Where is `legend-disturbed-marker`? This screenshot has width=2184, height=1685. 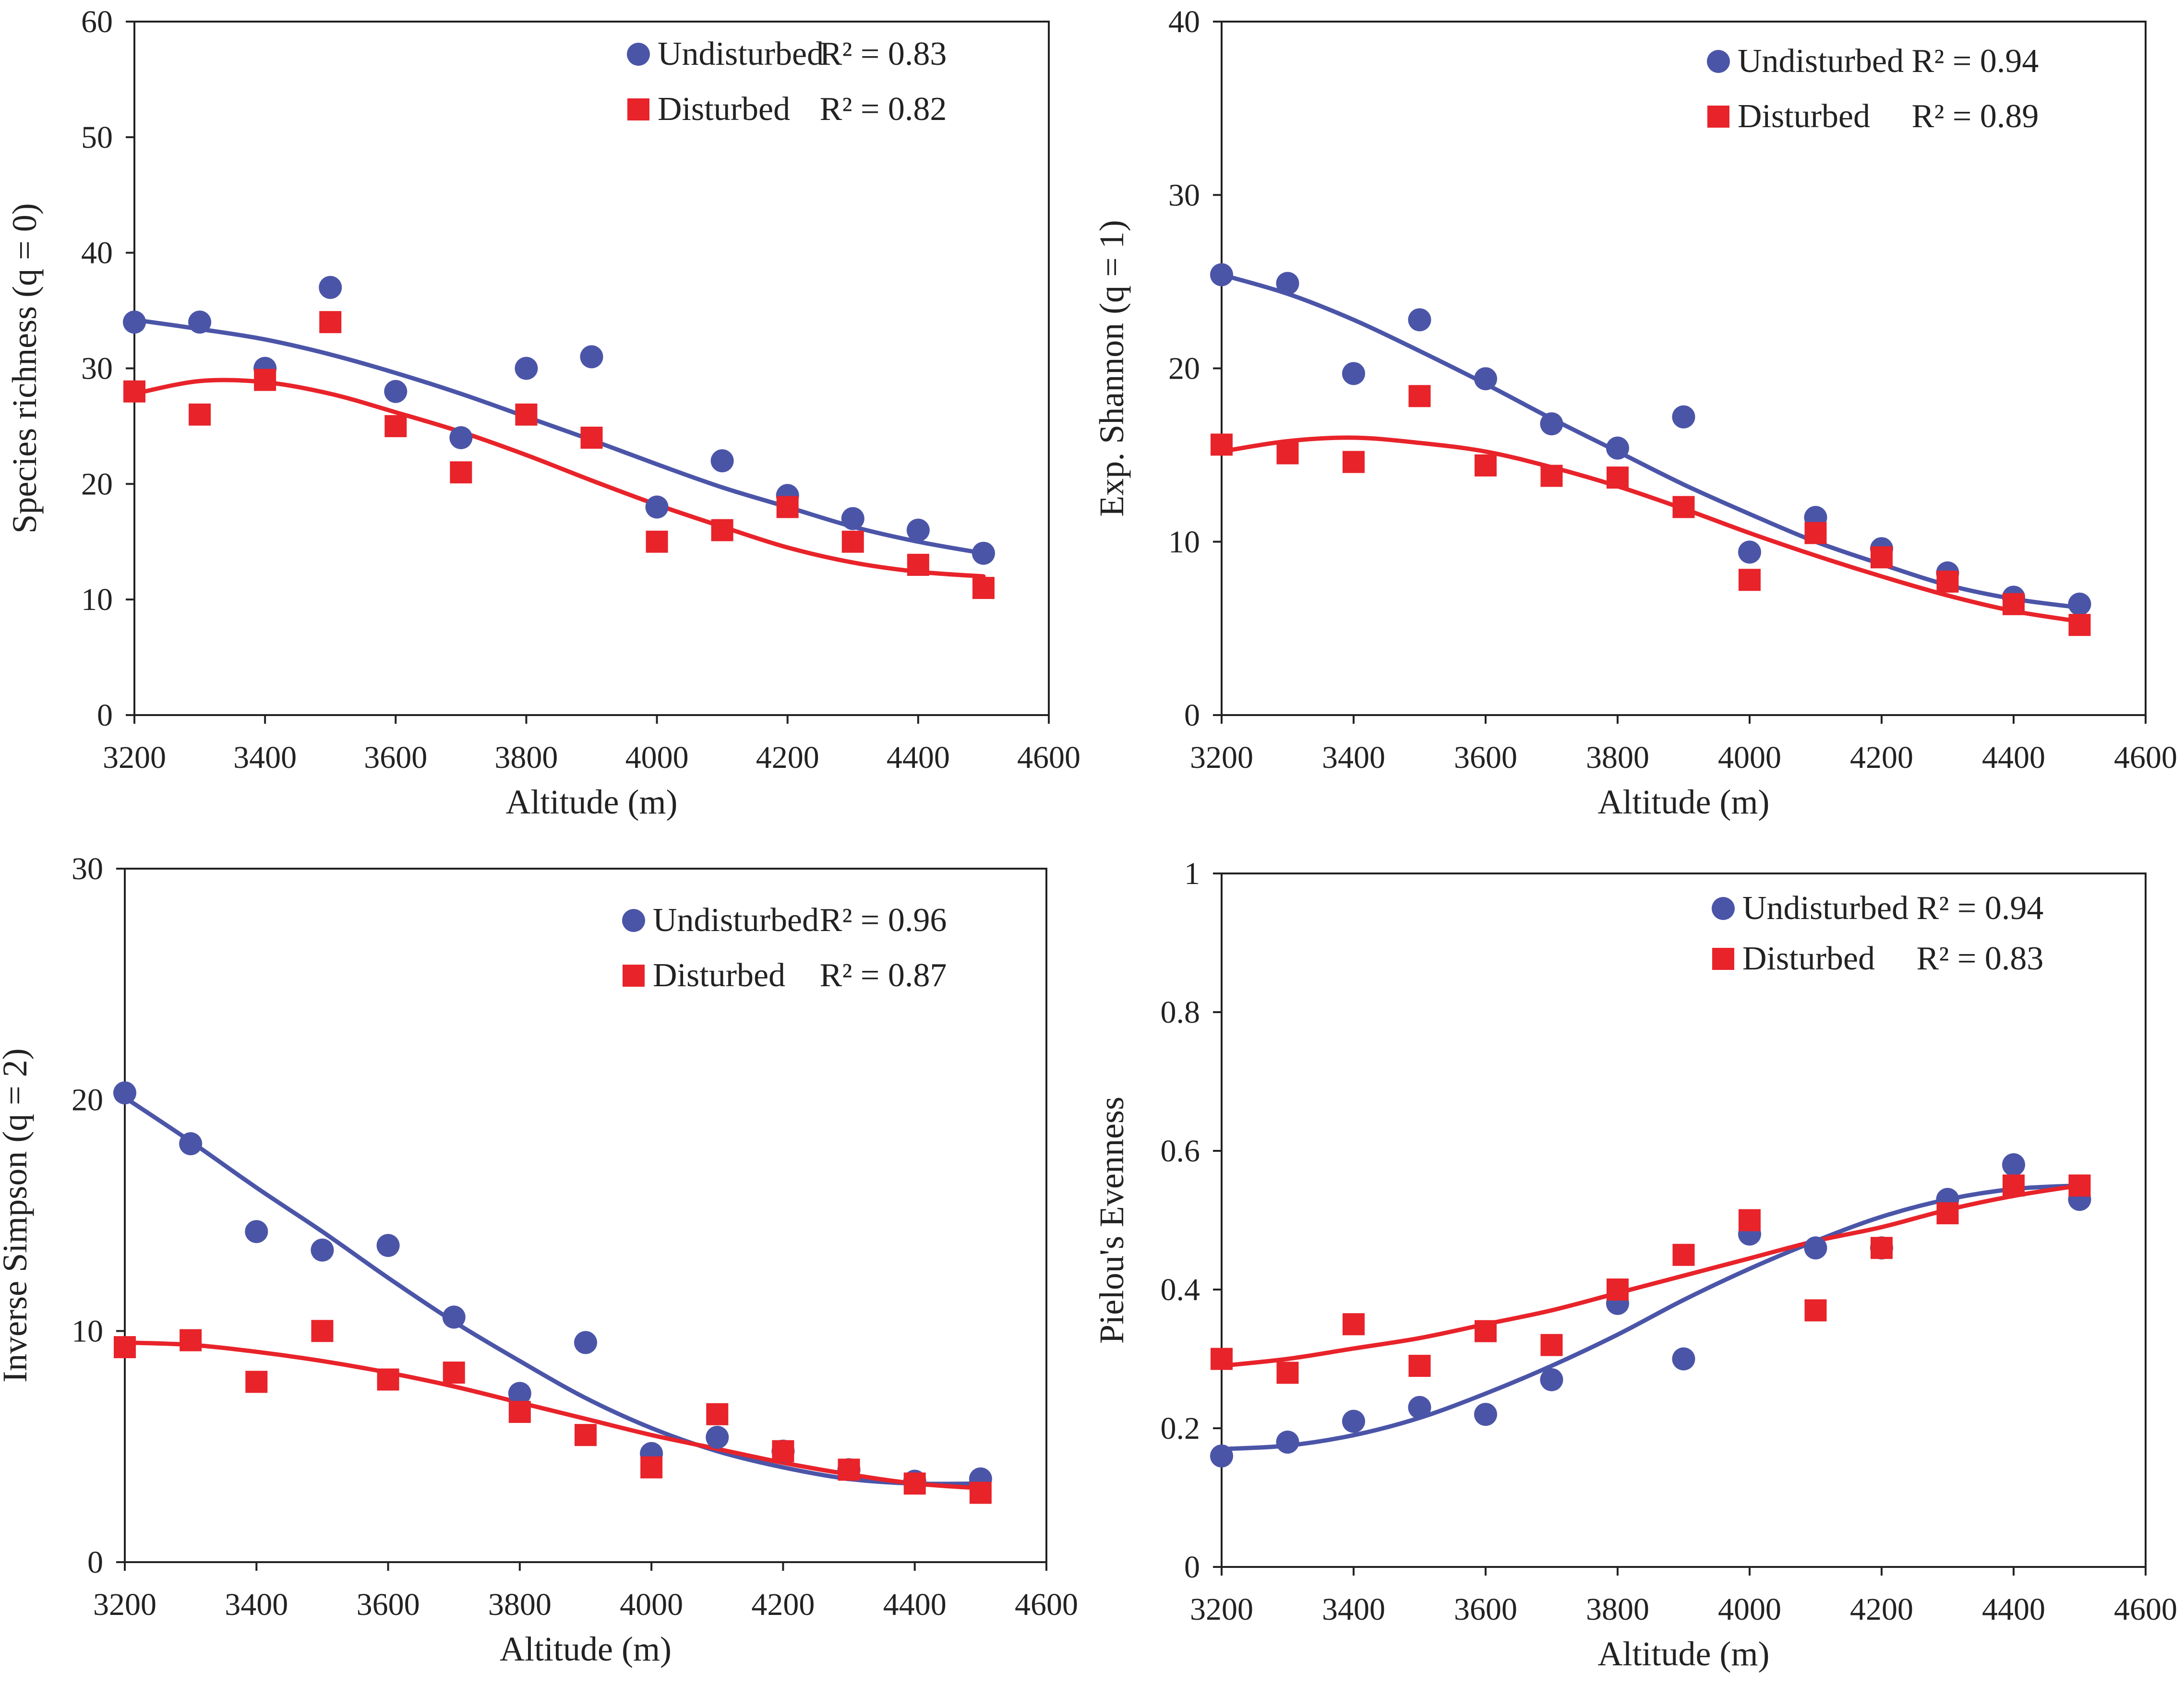 legend-disturbed-marker is located at coordinates (638, 109).